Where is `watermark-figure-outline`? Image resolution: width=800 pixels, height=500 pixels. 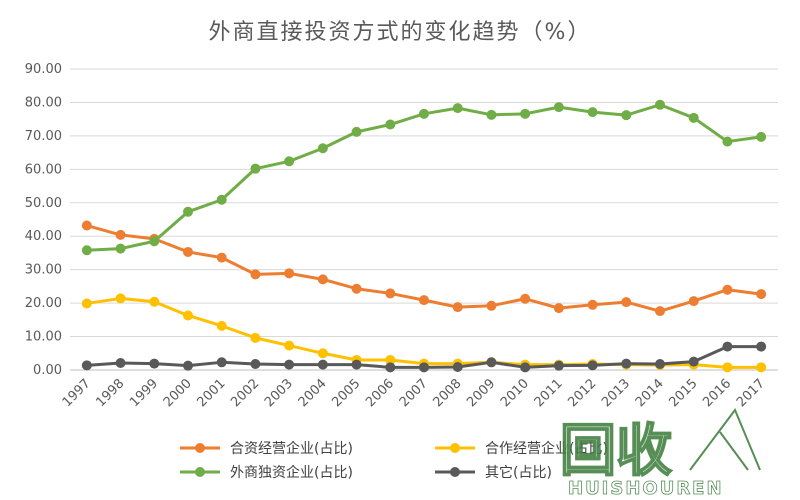 watermark-figure-outline is located at coordinates (725, 439).